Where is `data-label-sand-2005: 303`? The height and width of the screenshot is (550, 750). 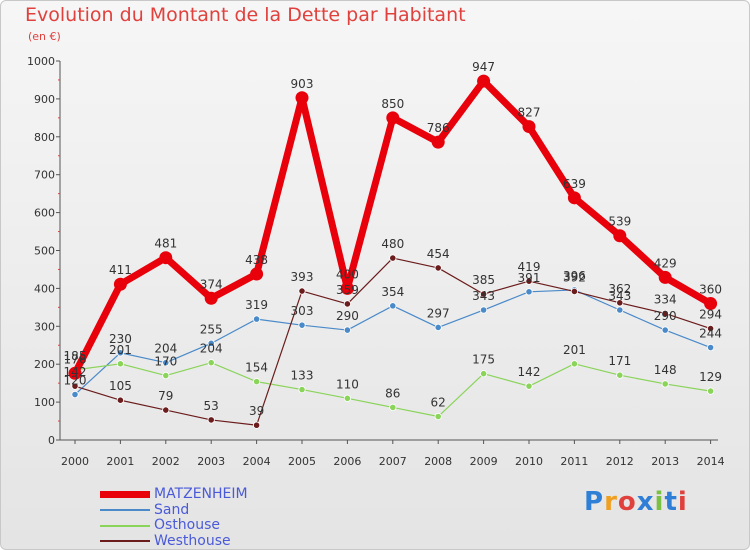
data-label-sand-2005: 303 is located at coordinates (302, 311).